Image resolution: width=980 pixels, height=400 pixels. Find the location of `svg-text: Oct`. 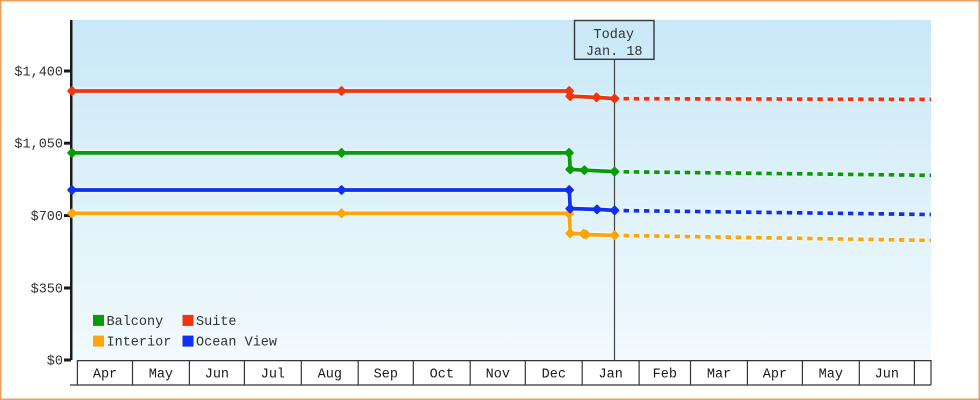

svg-text: Oct is located at coordinates (442, 375).